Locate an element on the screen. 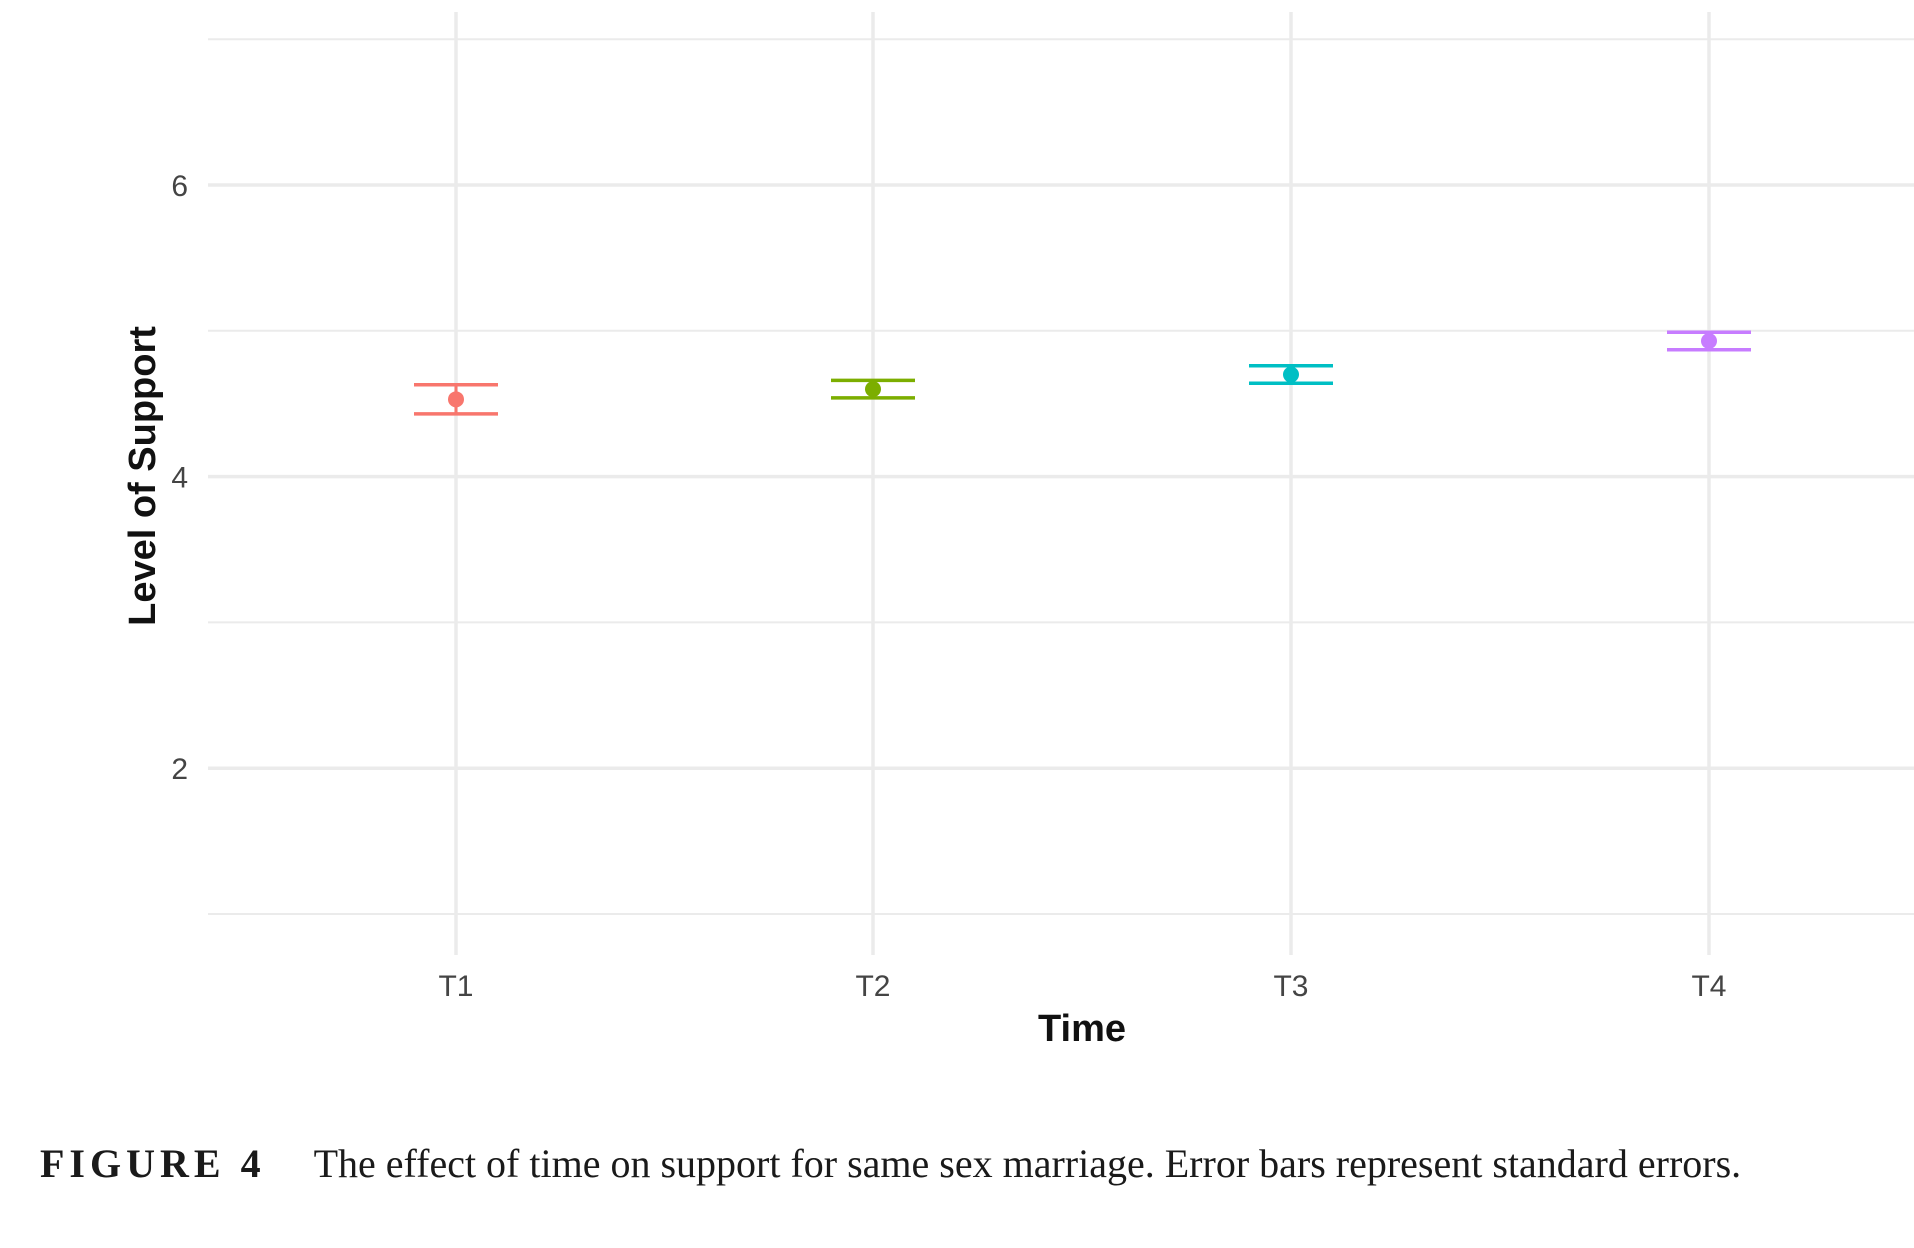 Image resolution: width=1914 pixels, height=1248 pixels. x-tick-label: T2 is located at coordinates (872, 986).